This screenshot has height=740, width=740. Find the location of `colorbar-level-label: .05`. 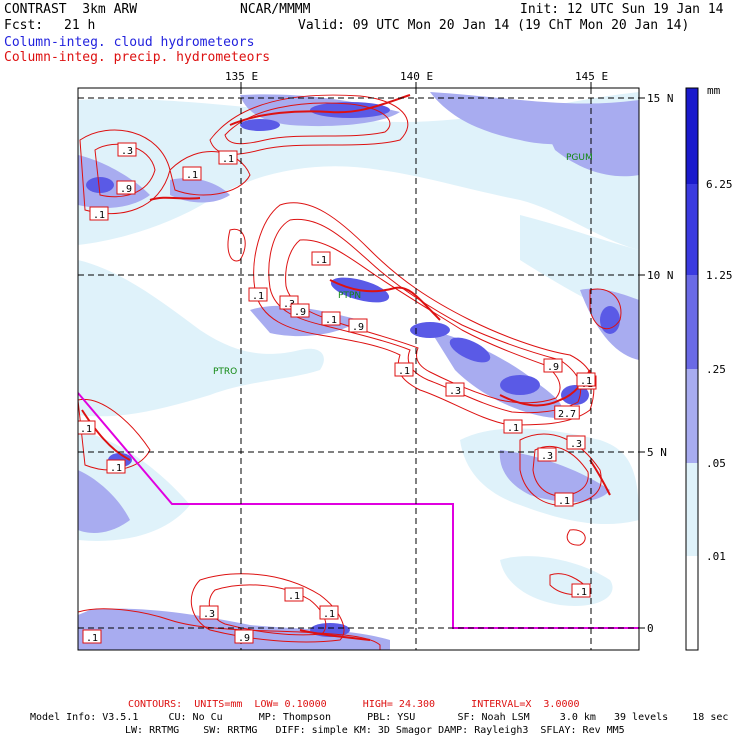

colorbar-level-label: .05 is located at coordinates (716, 463).